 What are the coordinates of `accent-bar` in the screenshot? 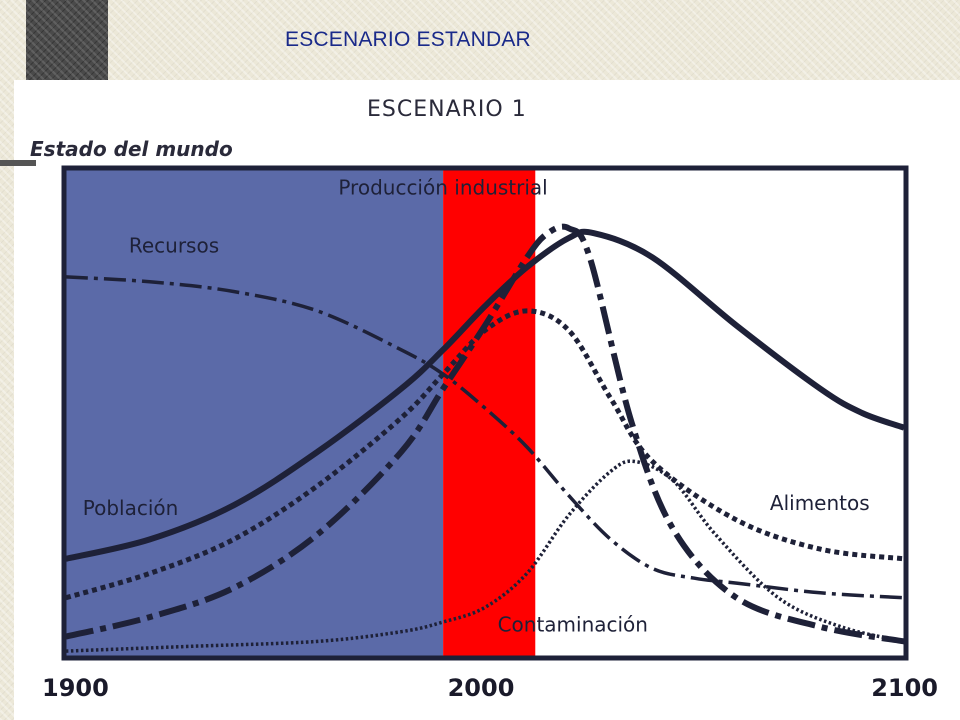 It's located at (18, 163).